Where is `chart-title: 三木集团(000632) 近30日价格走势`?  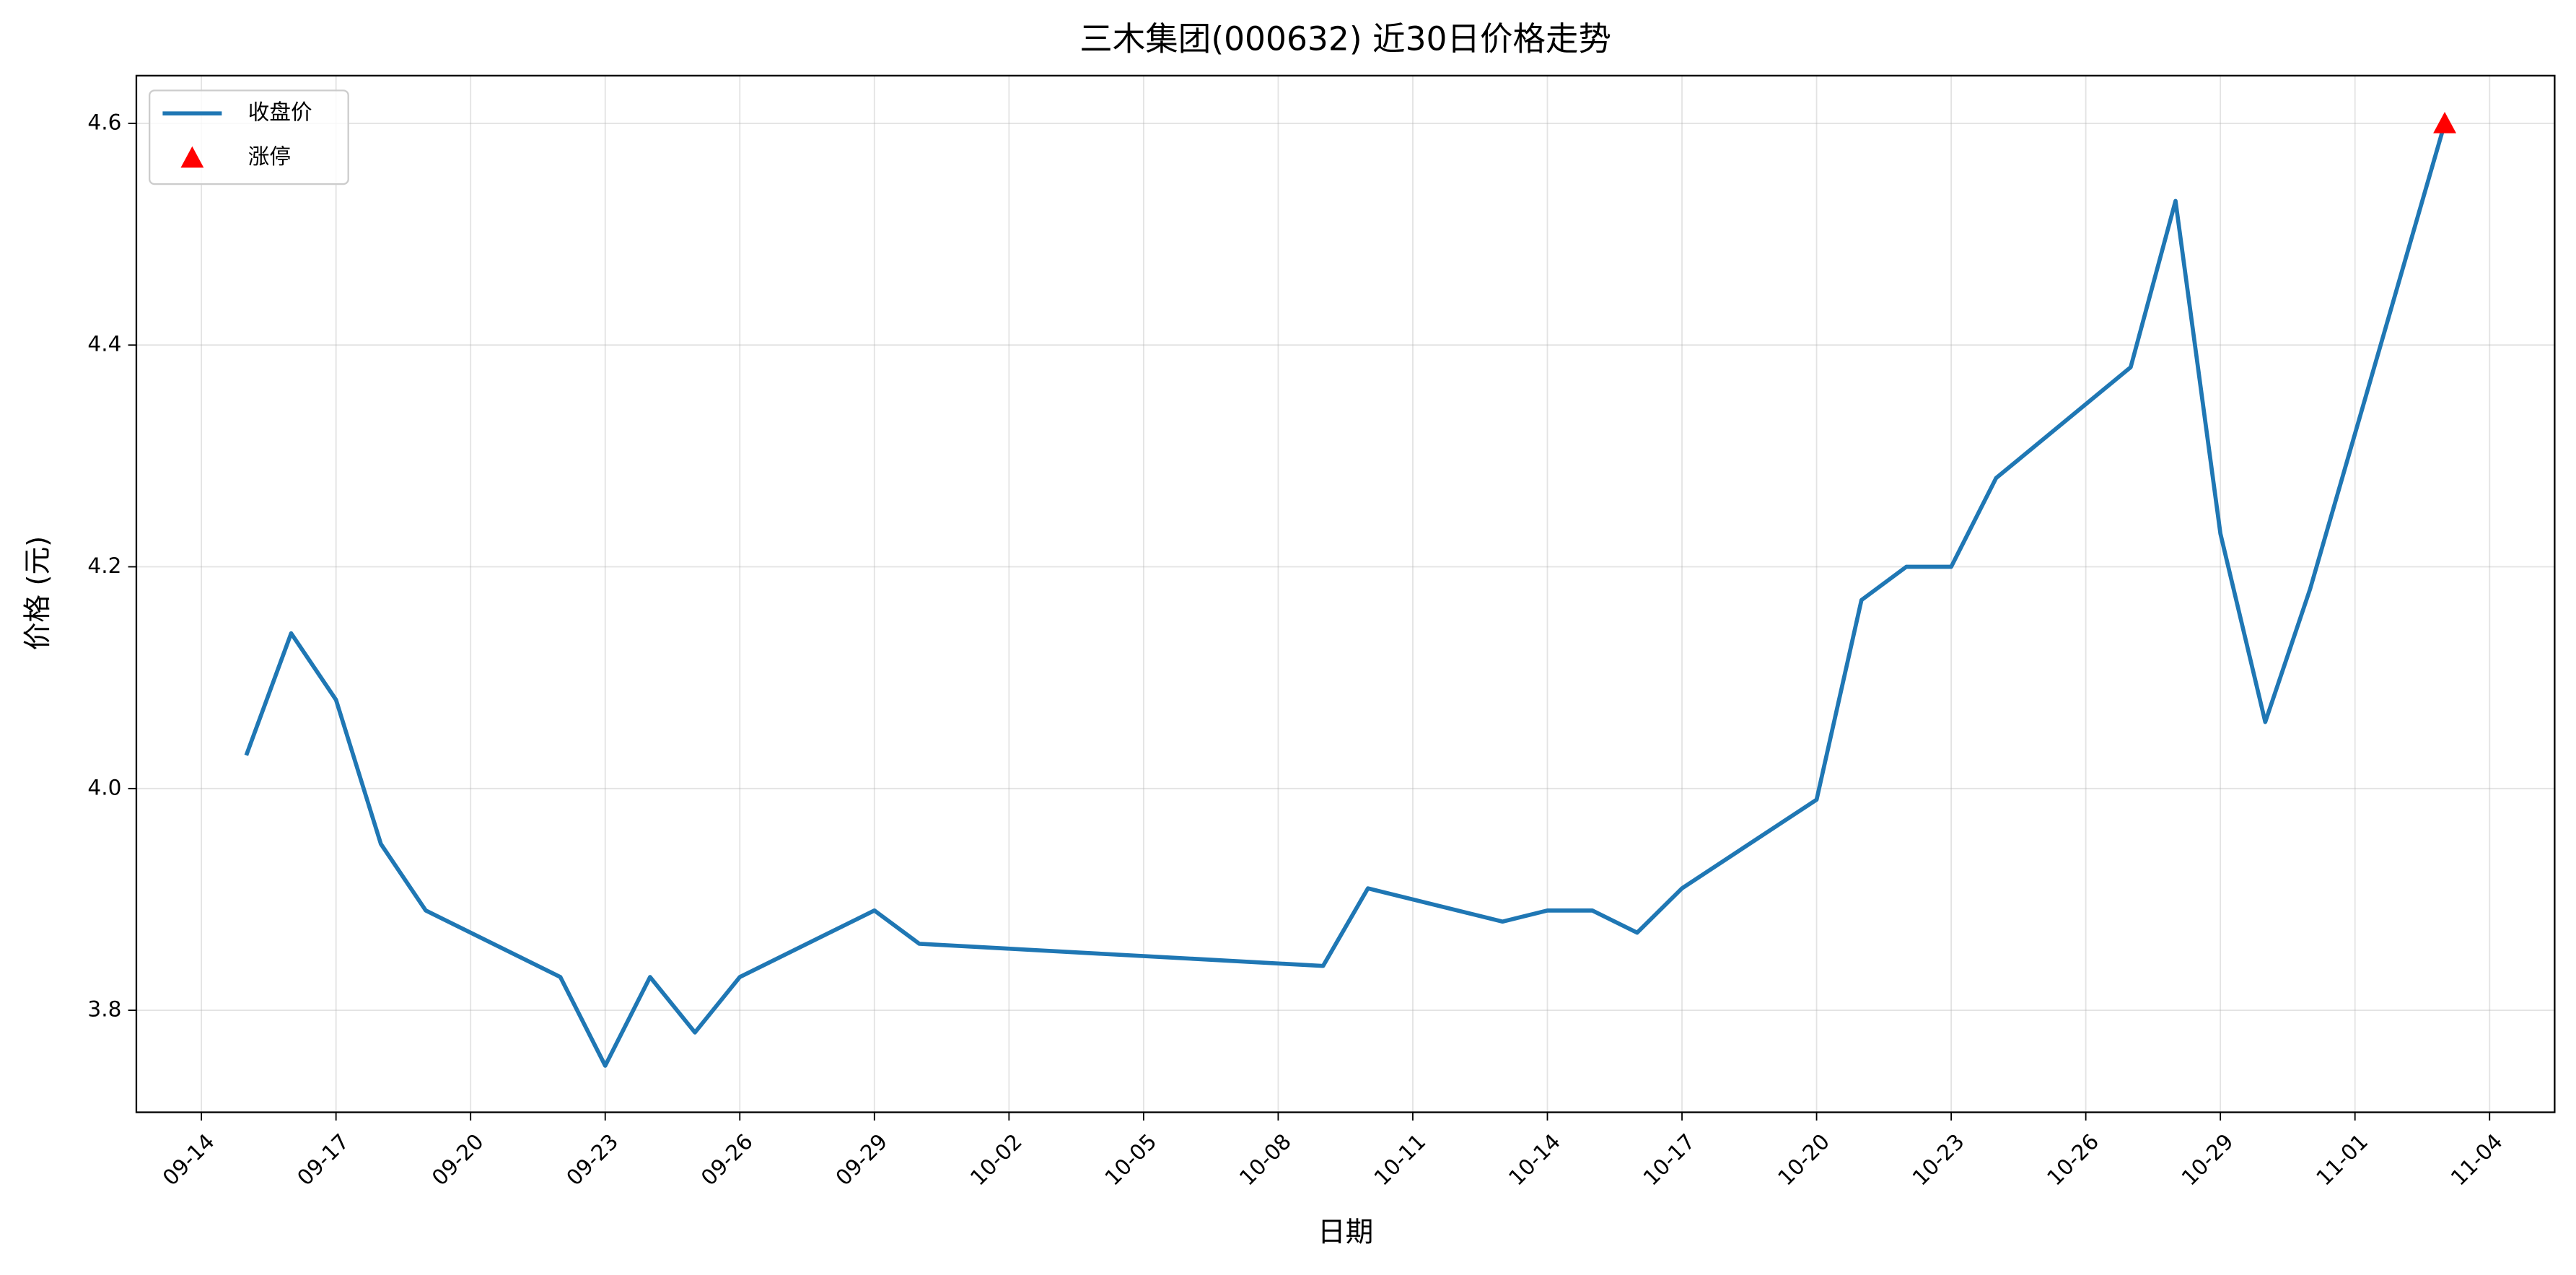
chart-title: 三木集团(000632) 近30日价格走势 is located at coordinates (1345, 39).